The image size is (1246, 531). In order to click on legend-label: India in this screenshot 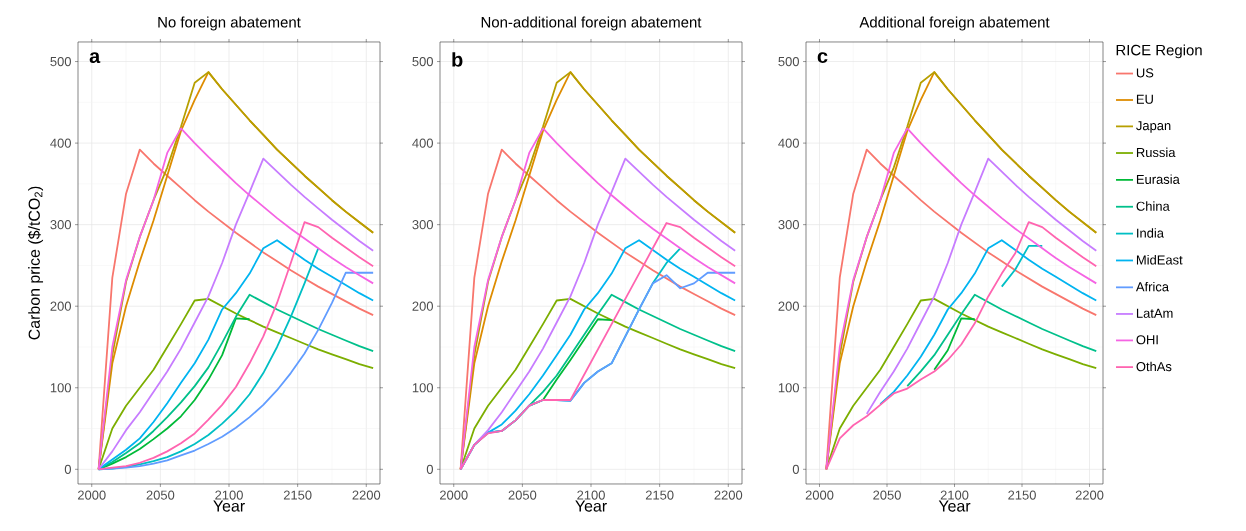, I will do `click(1150, 233)`.